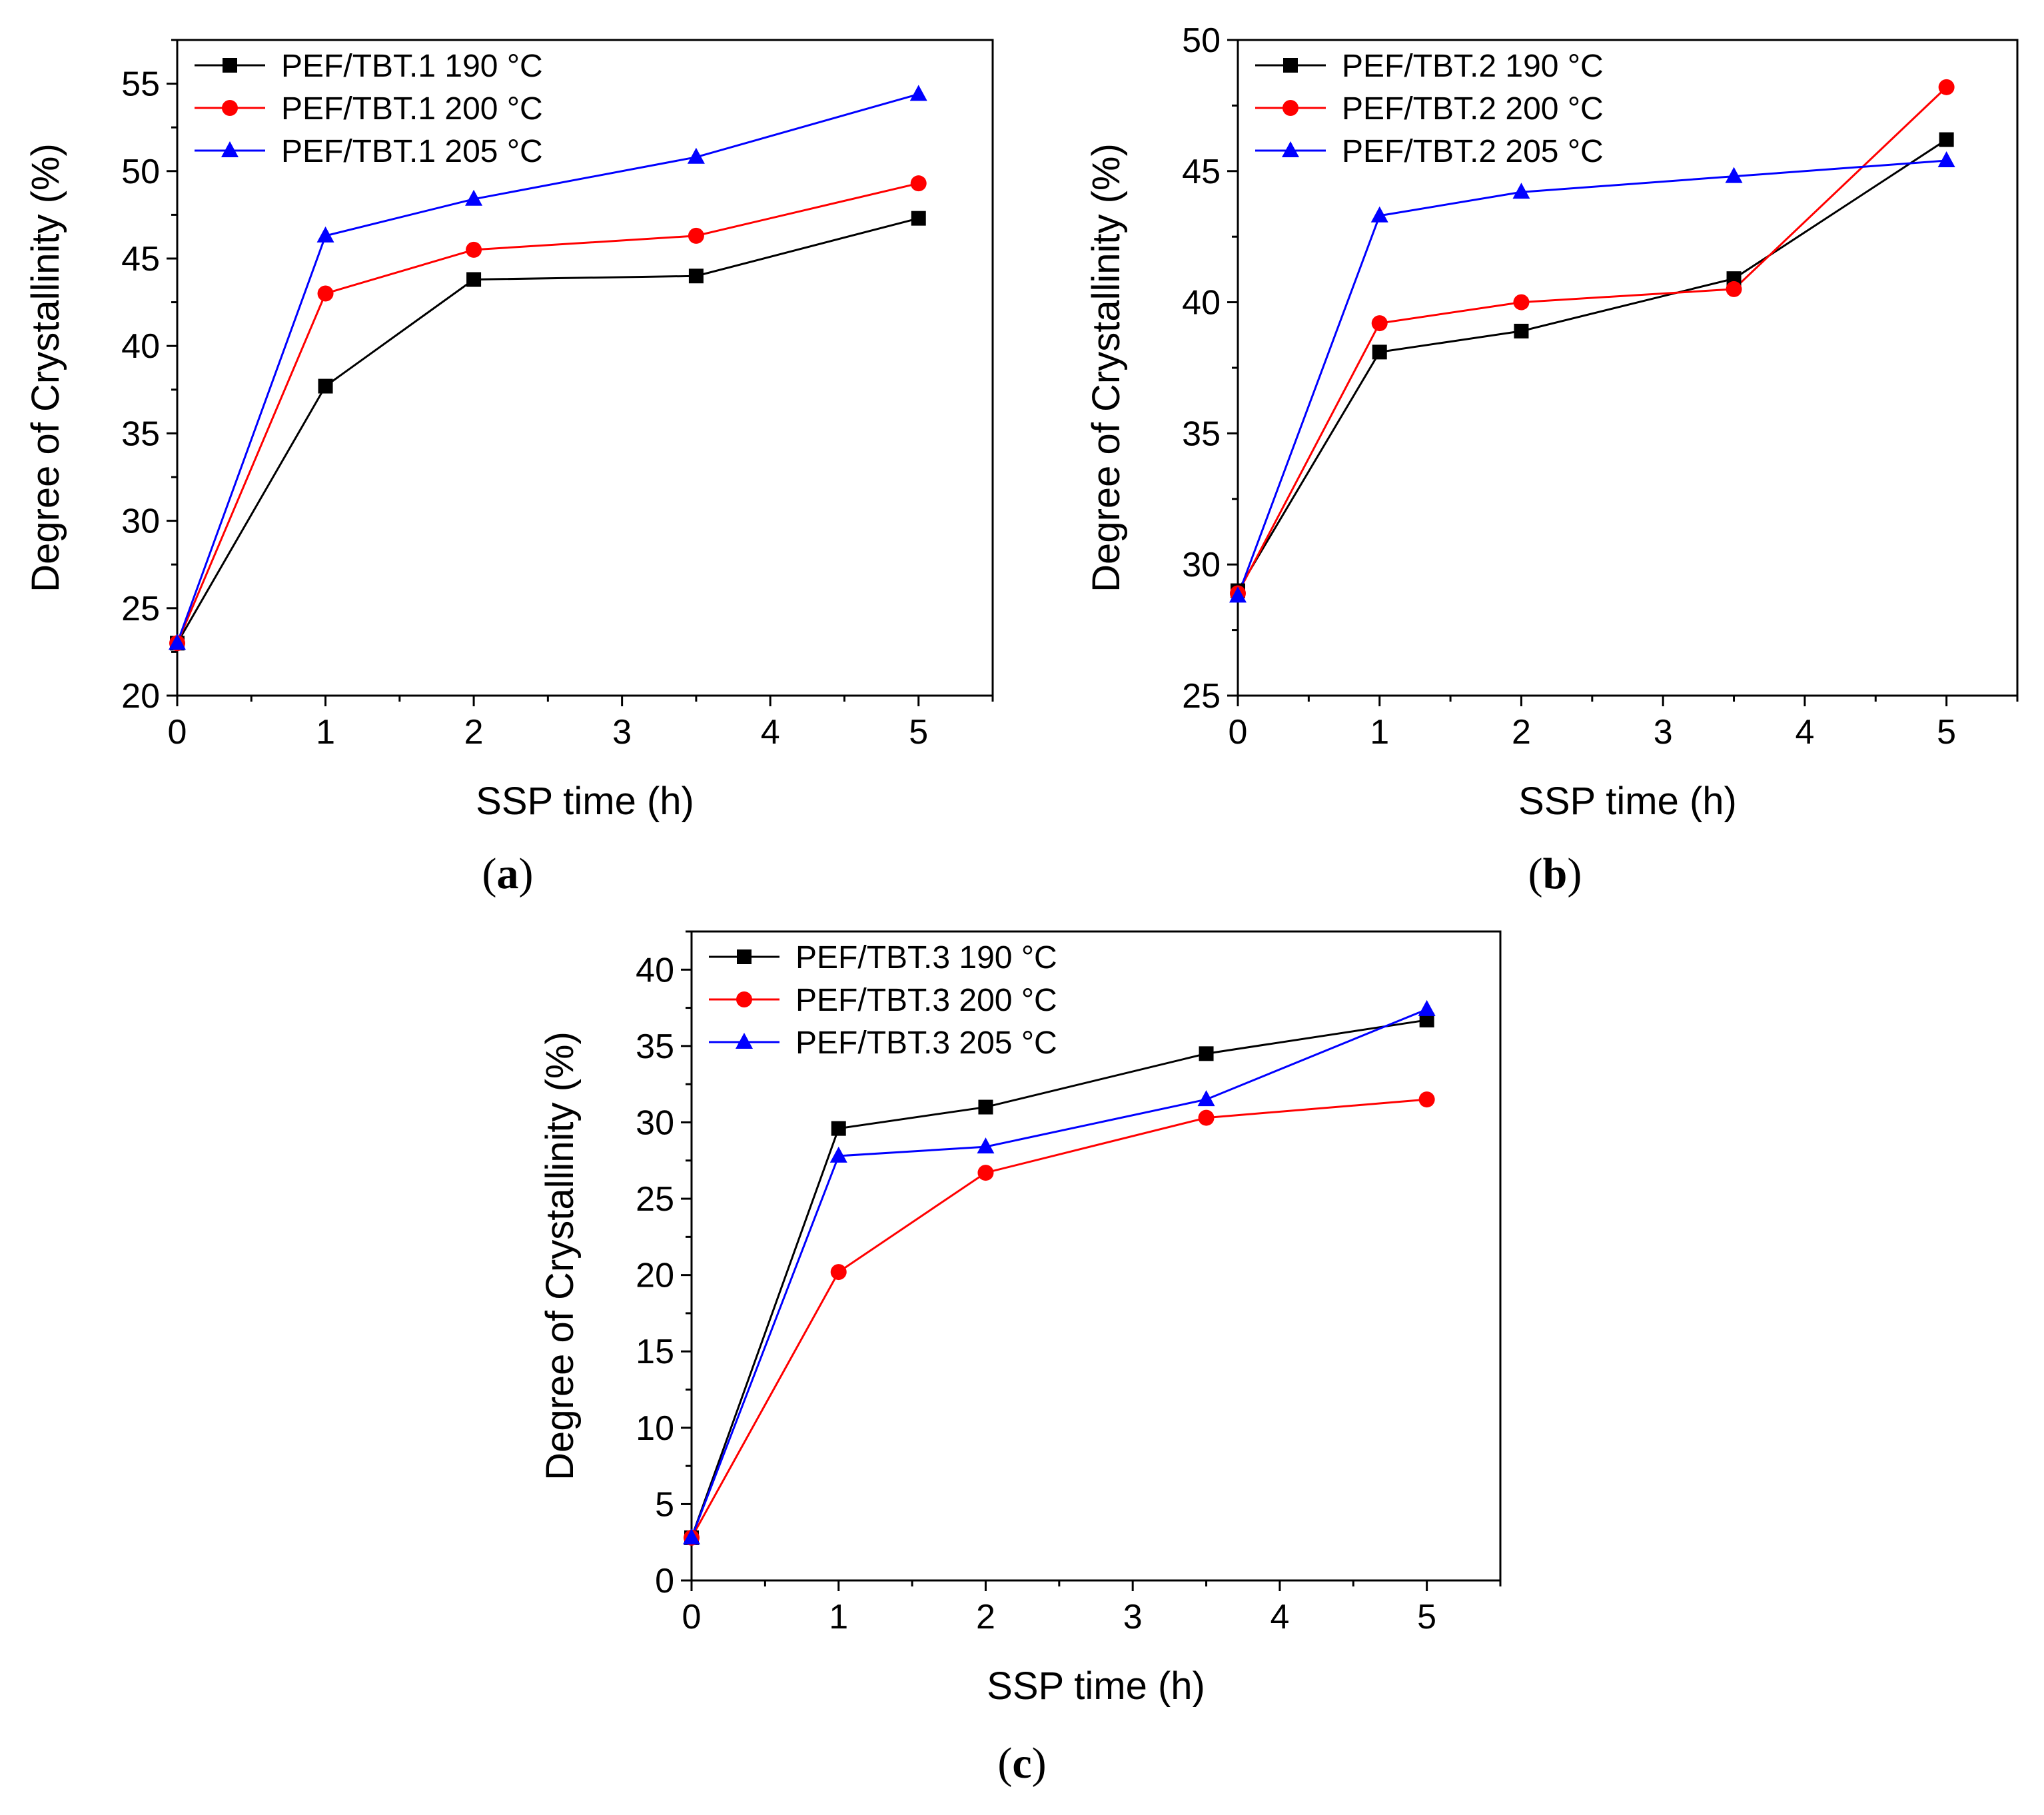 The image size is (2044, 1815). I want to click on panel-label-b: (b), so click(1555, 874).